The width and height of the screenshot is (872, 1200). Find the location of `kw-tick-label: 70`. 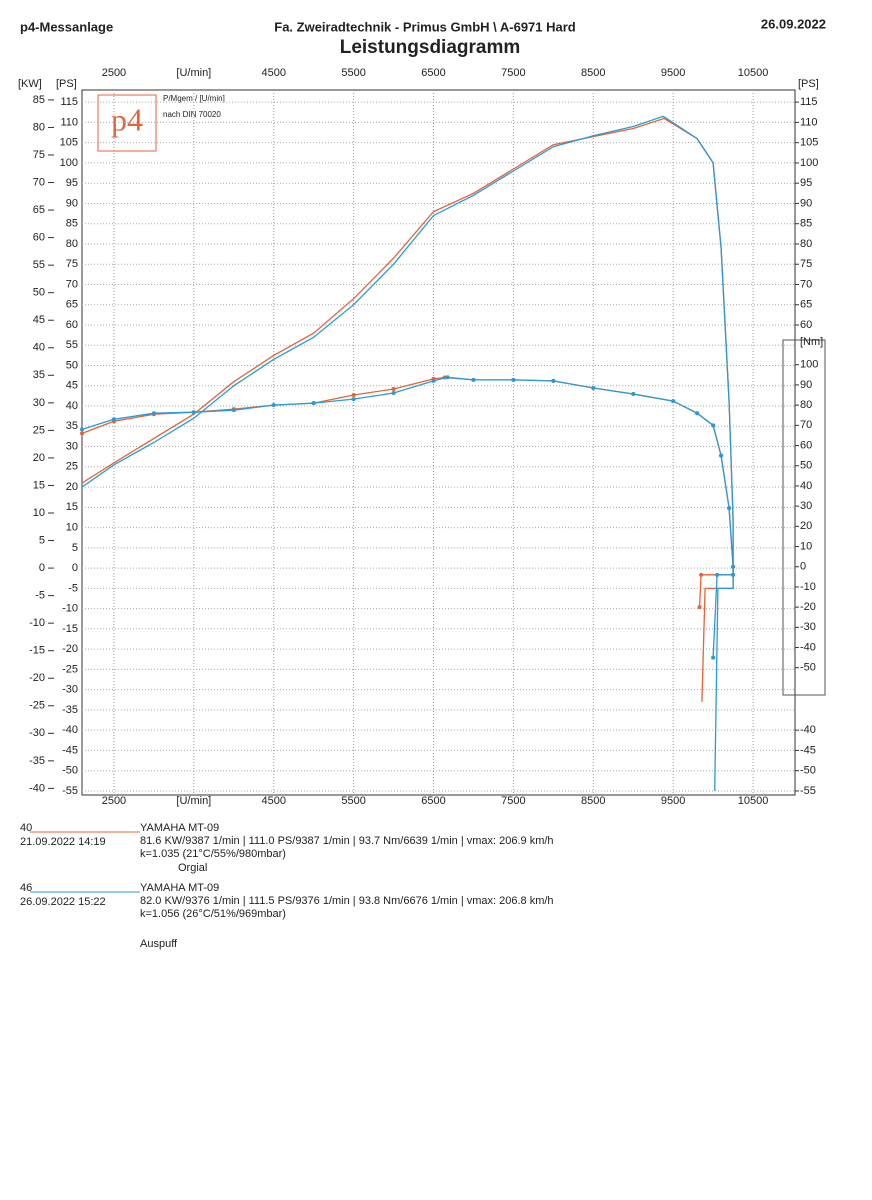

kw-tick-label: 70 is located at coordinates (39, 182).